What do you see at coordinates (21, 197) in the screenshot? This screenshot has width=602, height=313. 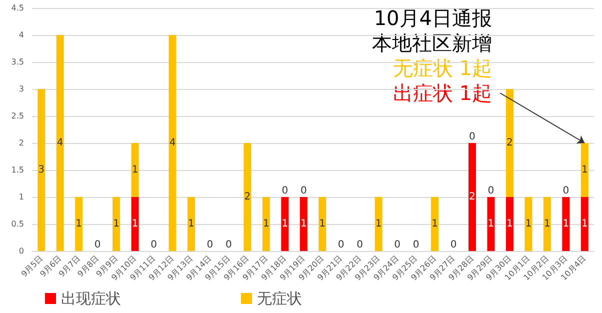 I see `y-tick-label: 1` at bounding box center [21, 197].